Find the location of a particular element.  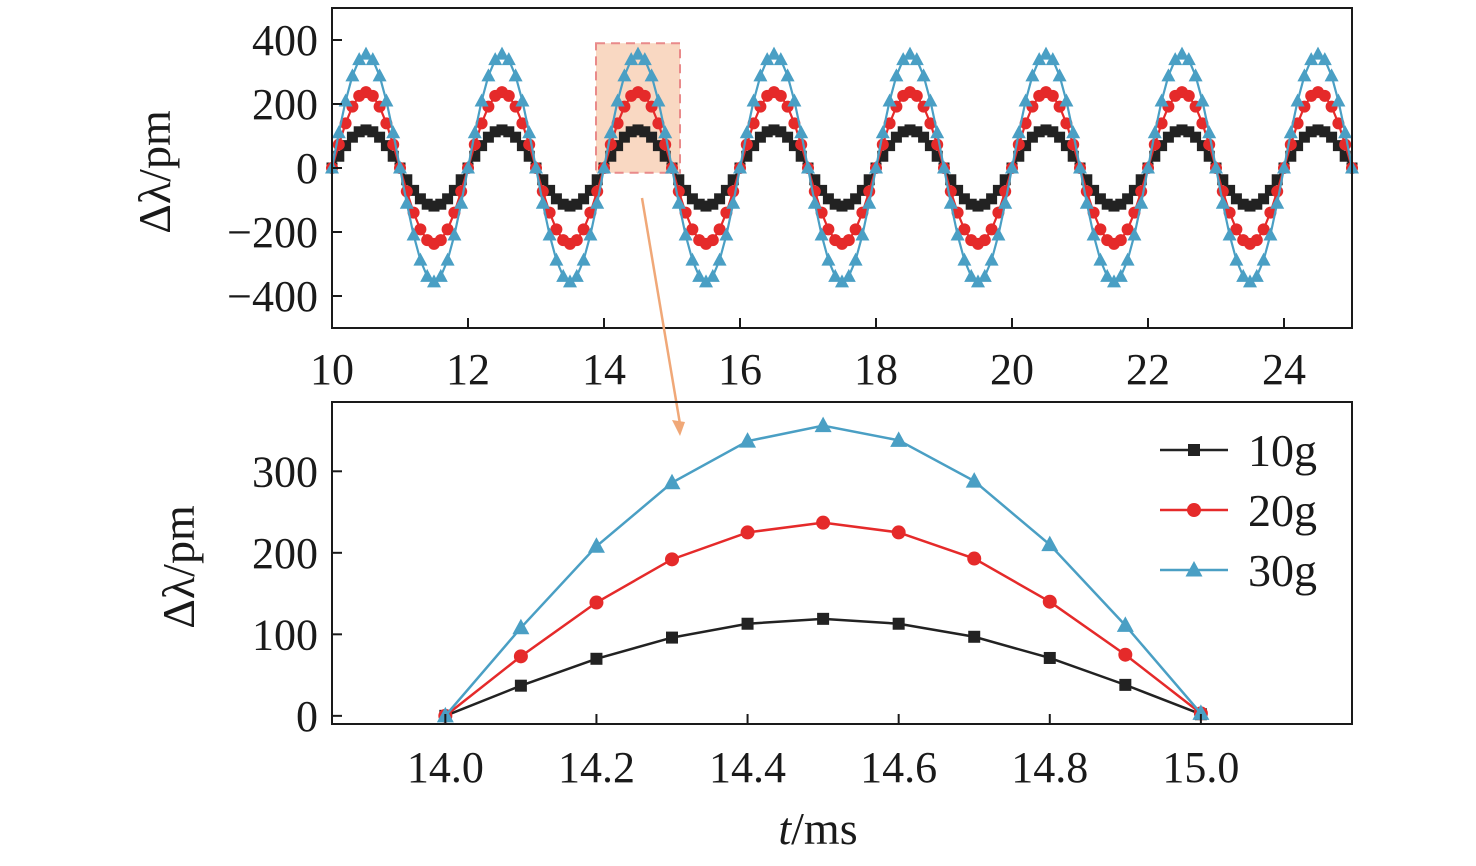

y-tick-label: −400 is located at coordinates (272, 296).